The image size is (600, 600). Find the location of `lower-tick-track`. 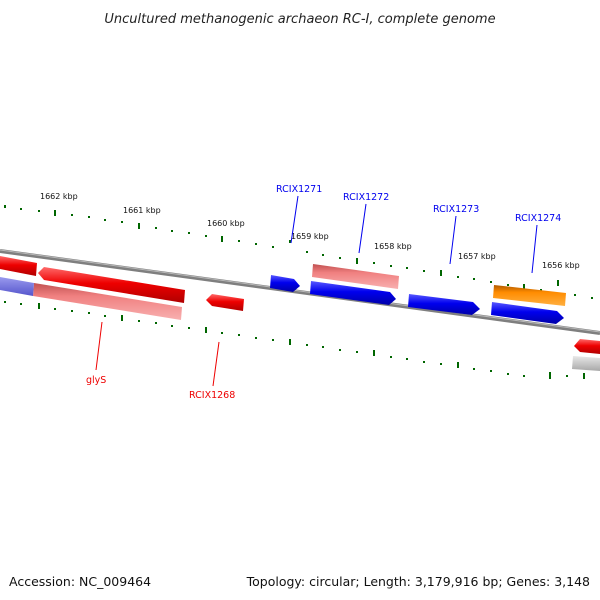

lower-tick-track is located at coordinates (294, 340).